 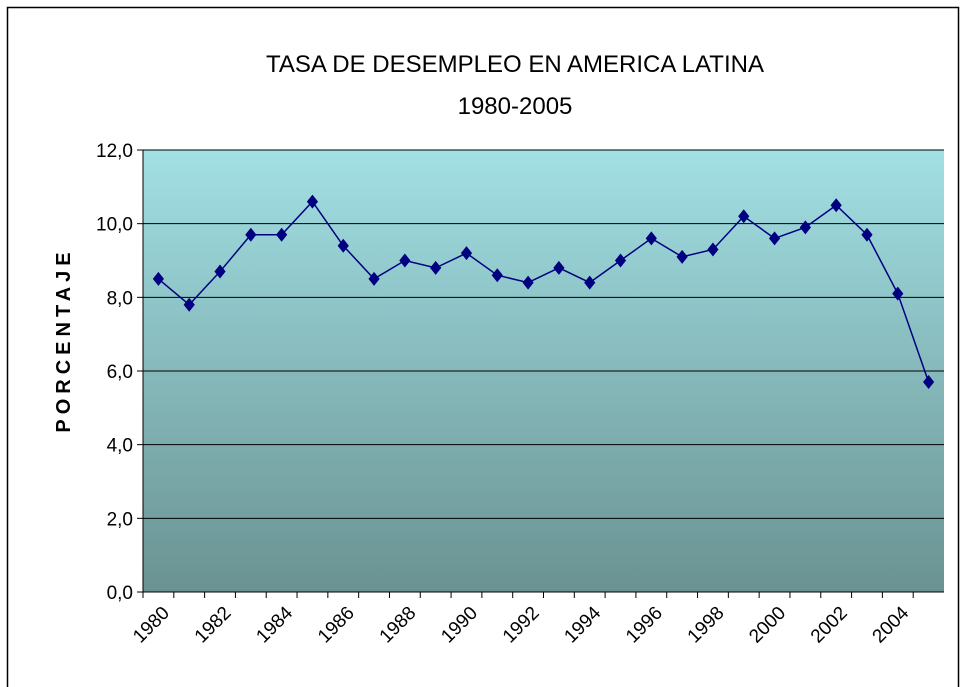 What do you see at coordinates (64, 339) in the screenshot?
I see `y-axis-label: PORCENTAJE` at bounding box center [64, 339].